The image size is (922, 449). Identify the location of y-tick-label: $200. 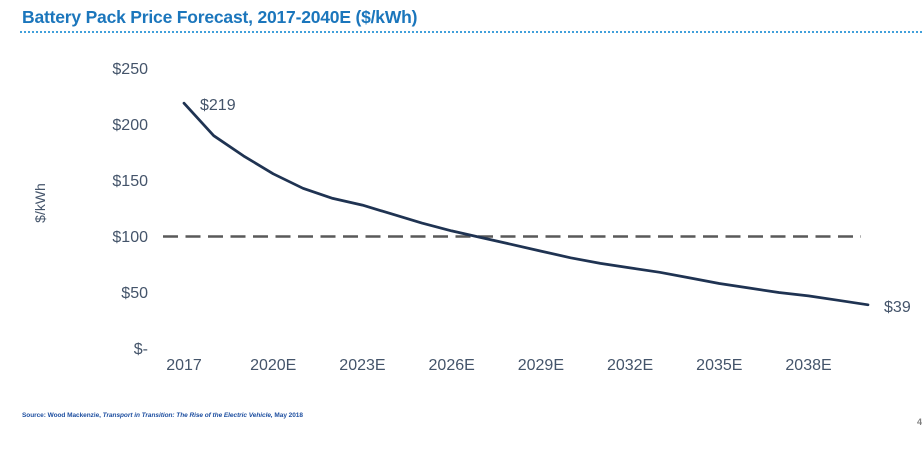
(130, 125).